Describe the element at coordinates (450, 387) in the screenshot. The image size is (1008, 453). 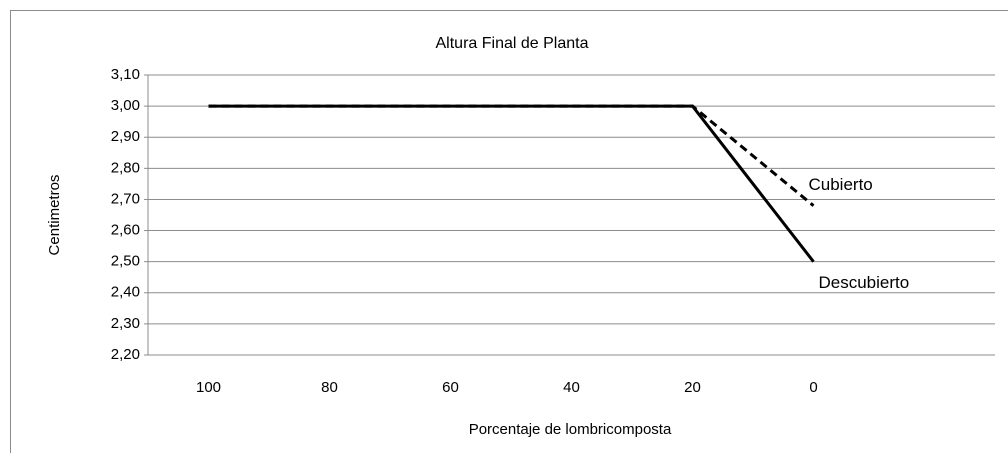
I see `x-tick-label: 60` at that location.